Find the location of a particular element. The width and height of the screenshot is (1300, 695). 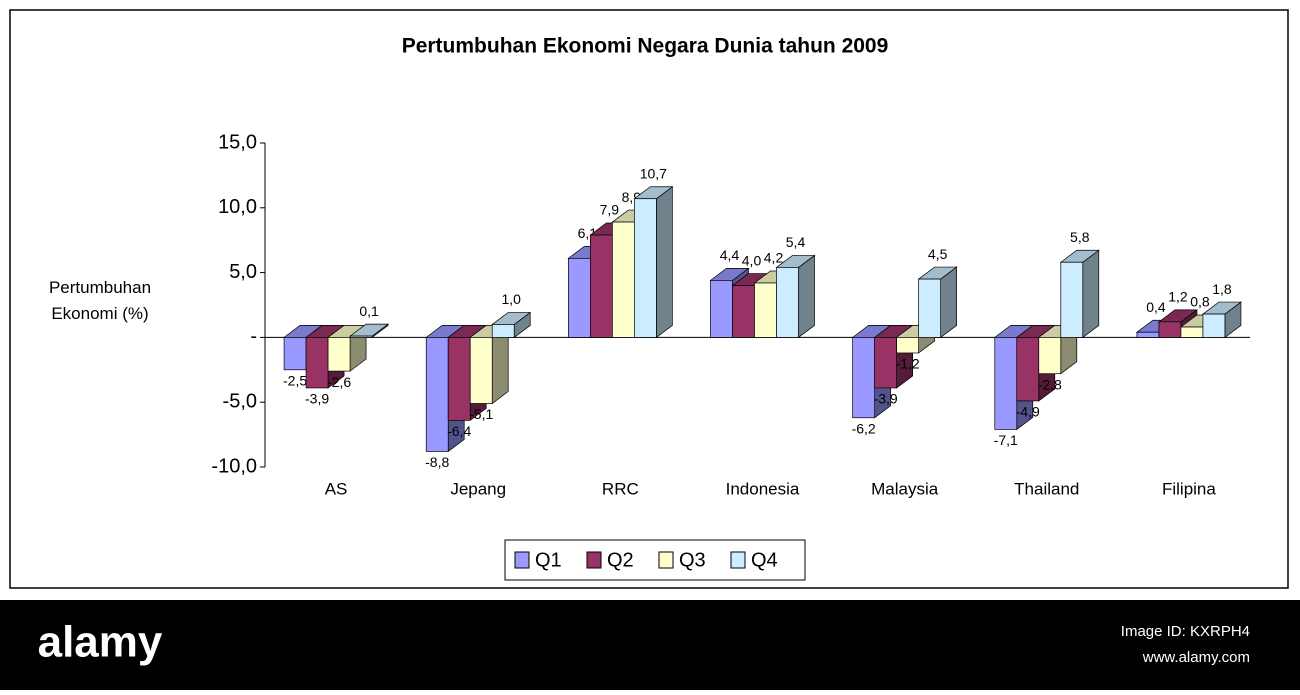

y-tick-label: - is located at coordinates (253, 337).